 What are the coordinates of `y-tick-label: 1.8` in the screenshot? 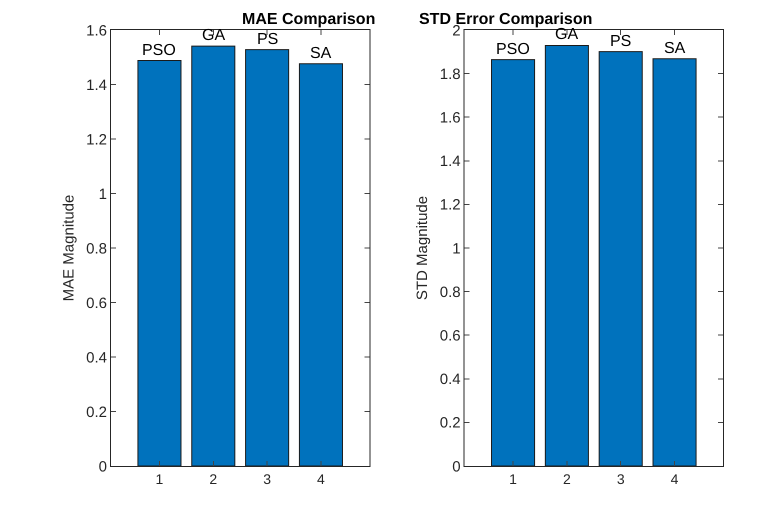 It's located at (450, 74).